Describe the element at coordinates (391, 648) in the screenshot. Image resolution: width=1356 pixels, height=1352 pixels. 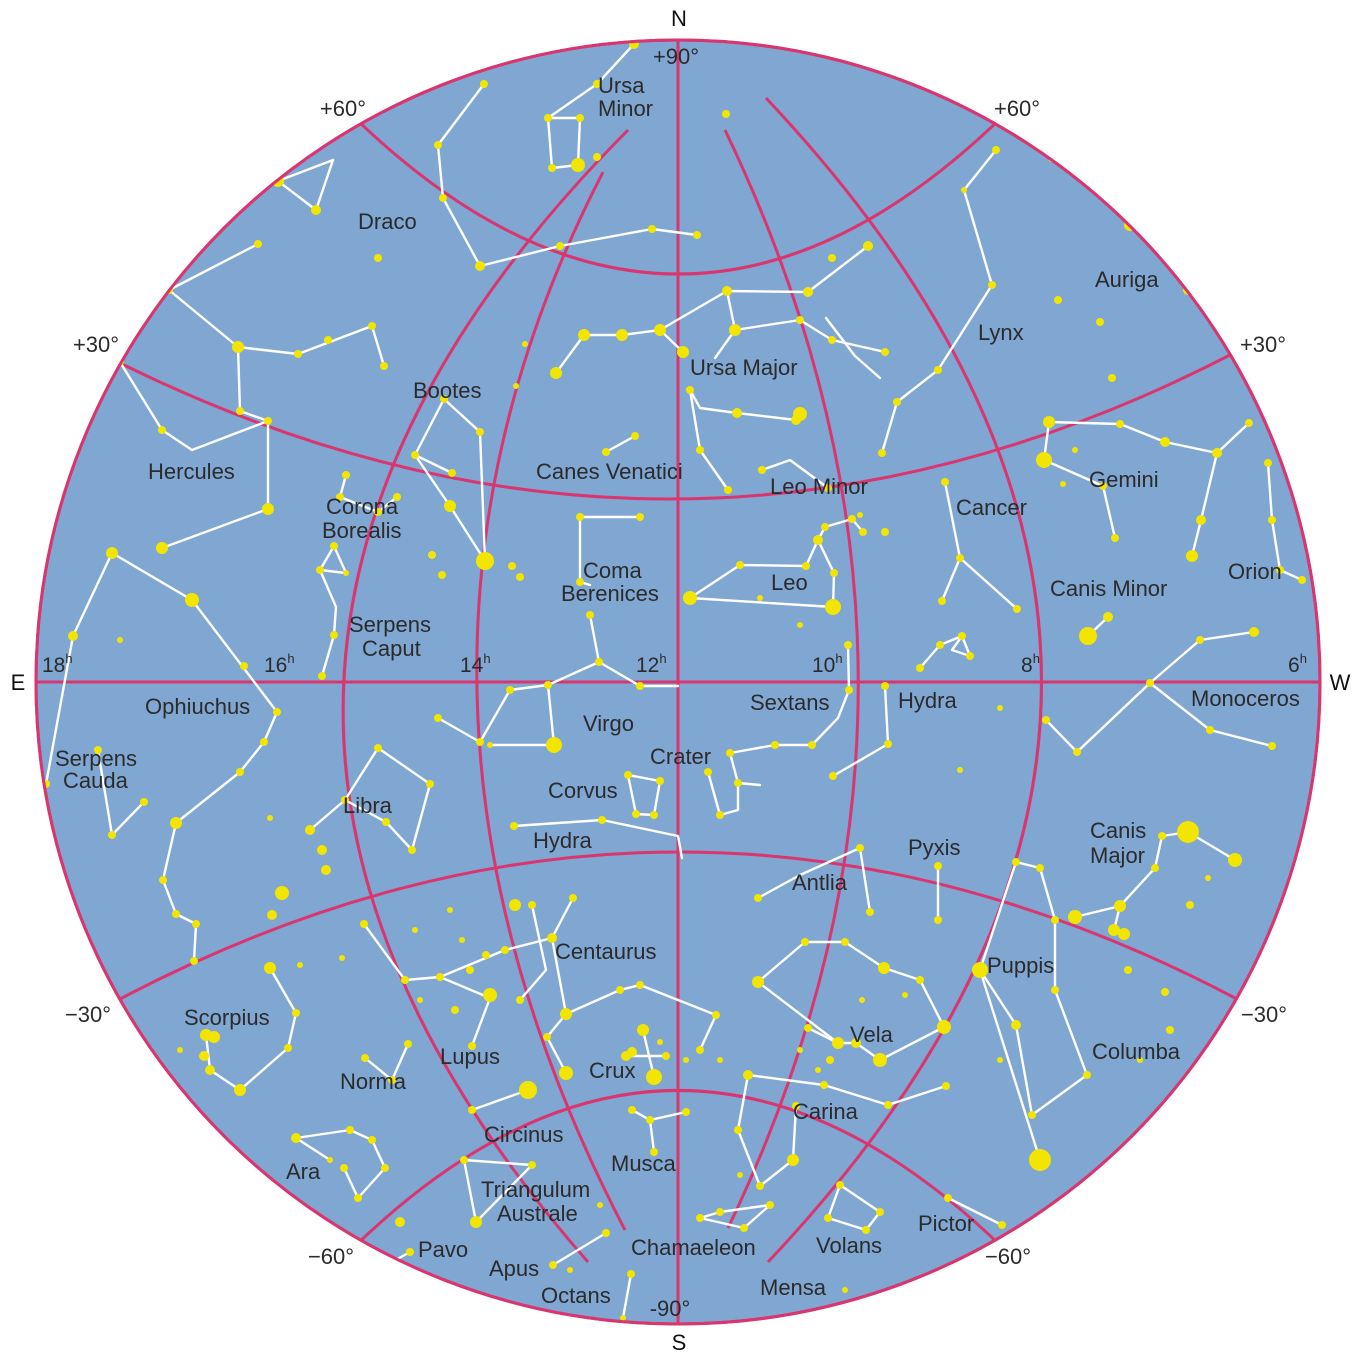
I see `label-serpens-caput-2: Caput` at that location.